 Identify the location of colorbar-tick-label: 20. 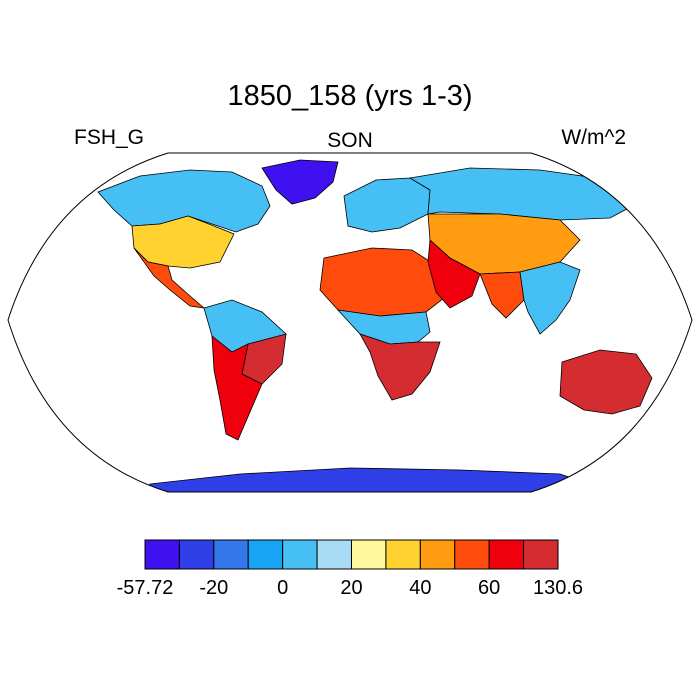
(351, 588).